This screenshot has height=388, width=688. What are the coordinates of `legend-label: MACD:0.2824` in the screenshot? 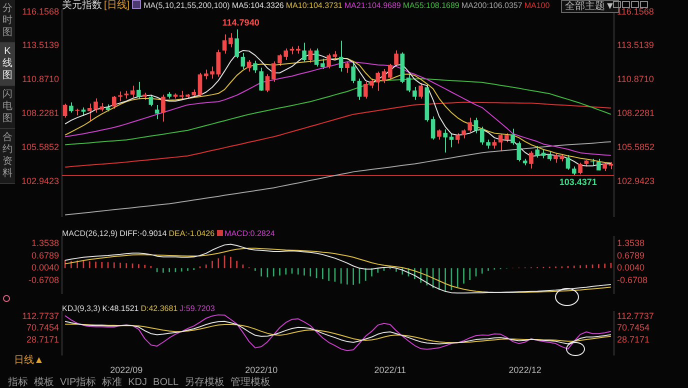 It's located at (249, 233).